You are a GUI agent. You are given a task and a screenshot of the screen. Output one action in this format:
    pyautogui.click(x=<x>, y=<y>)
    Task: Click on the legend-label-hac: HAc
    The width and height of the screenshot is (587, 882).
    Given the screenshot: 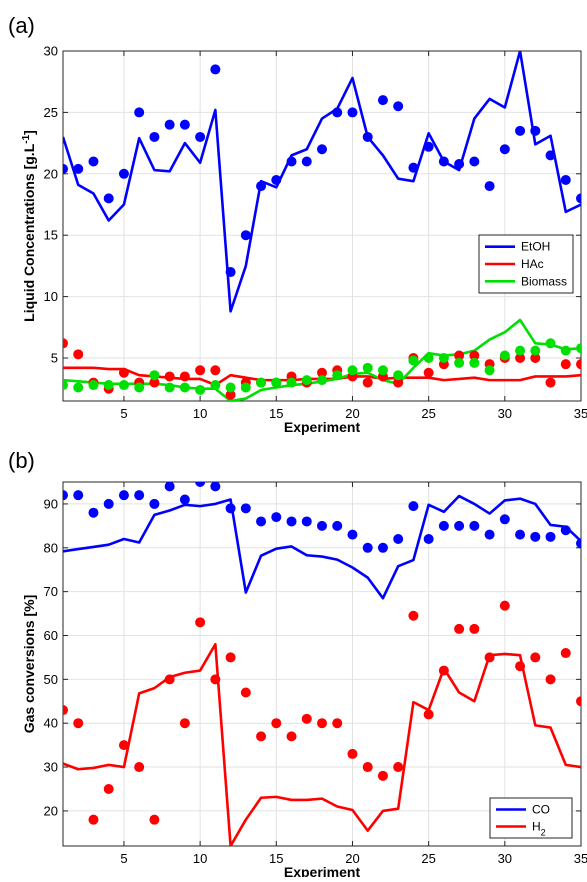 What is the action you would take?
    pyautogui.click(x=532, y=264)
    